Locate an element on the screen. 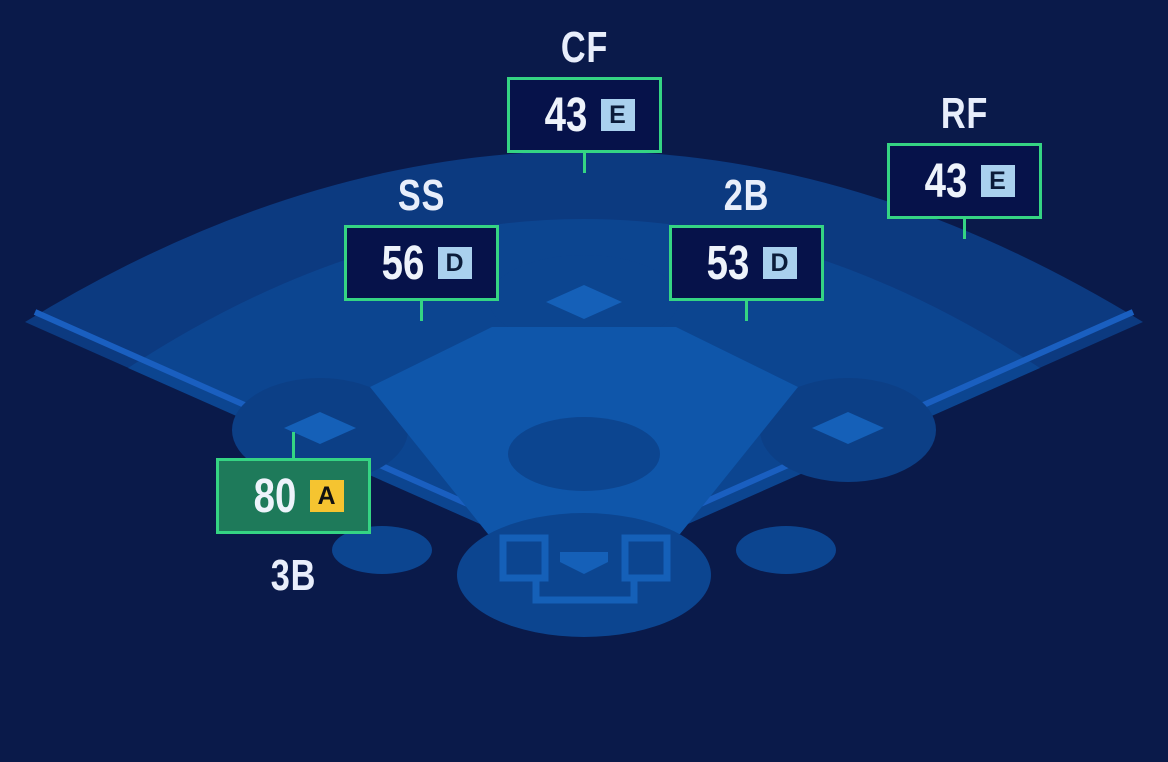  rating-box: 56 D is located at coordinates (421, 263).